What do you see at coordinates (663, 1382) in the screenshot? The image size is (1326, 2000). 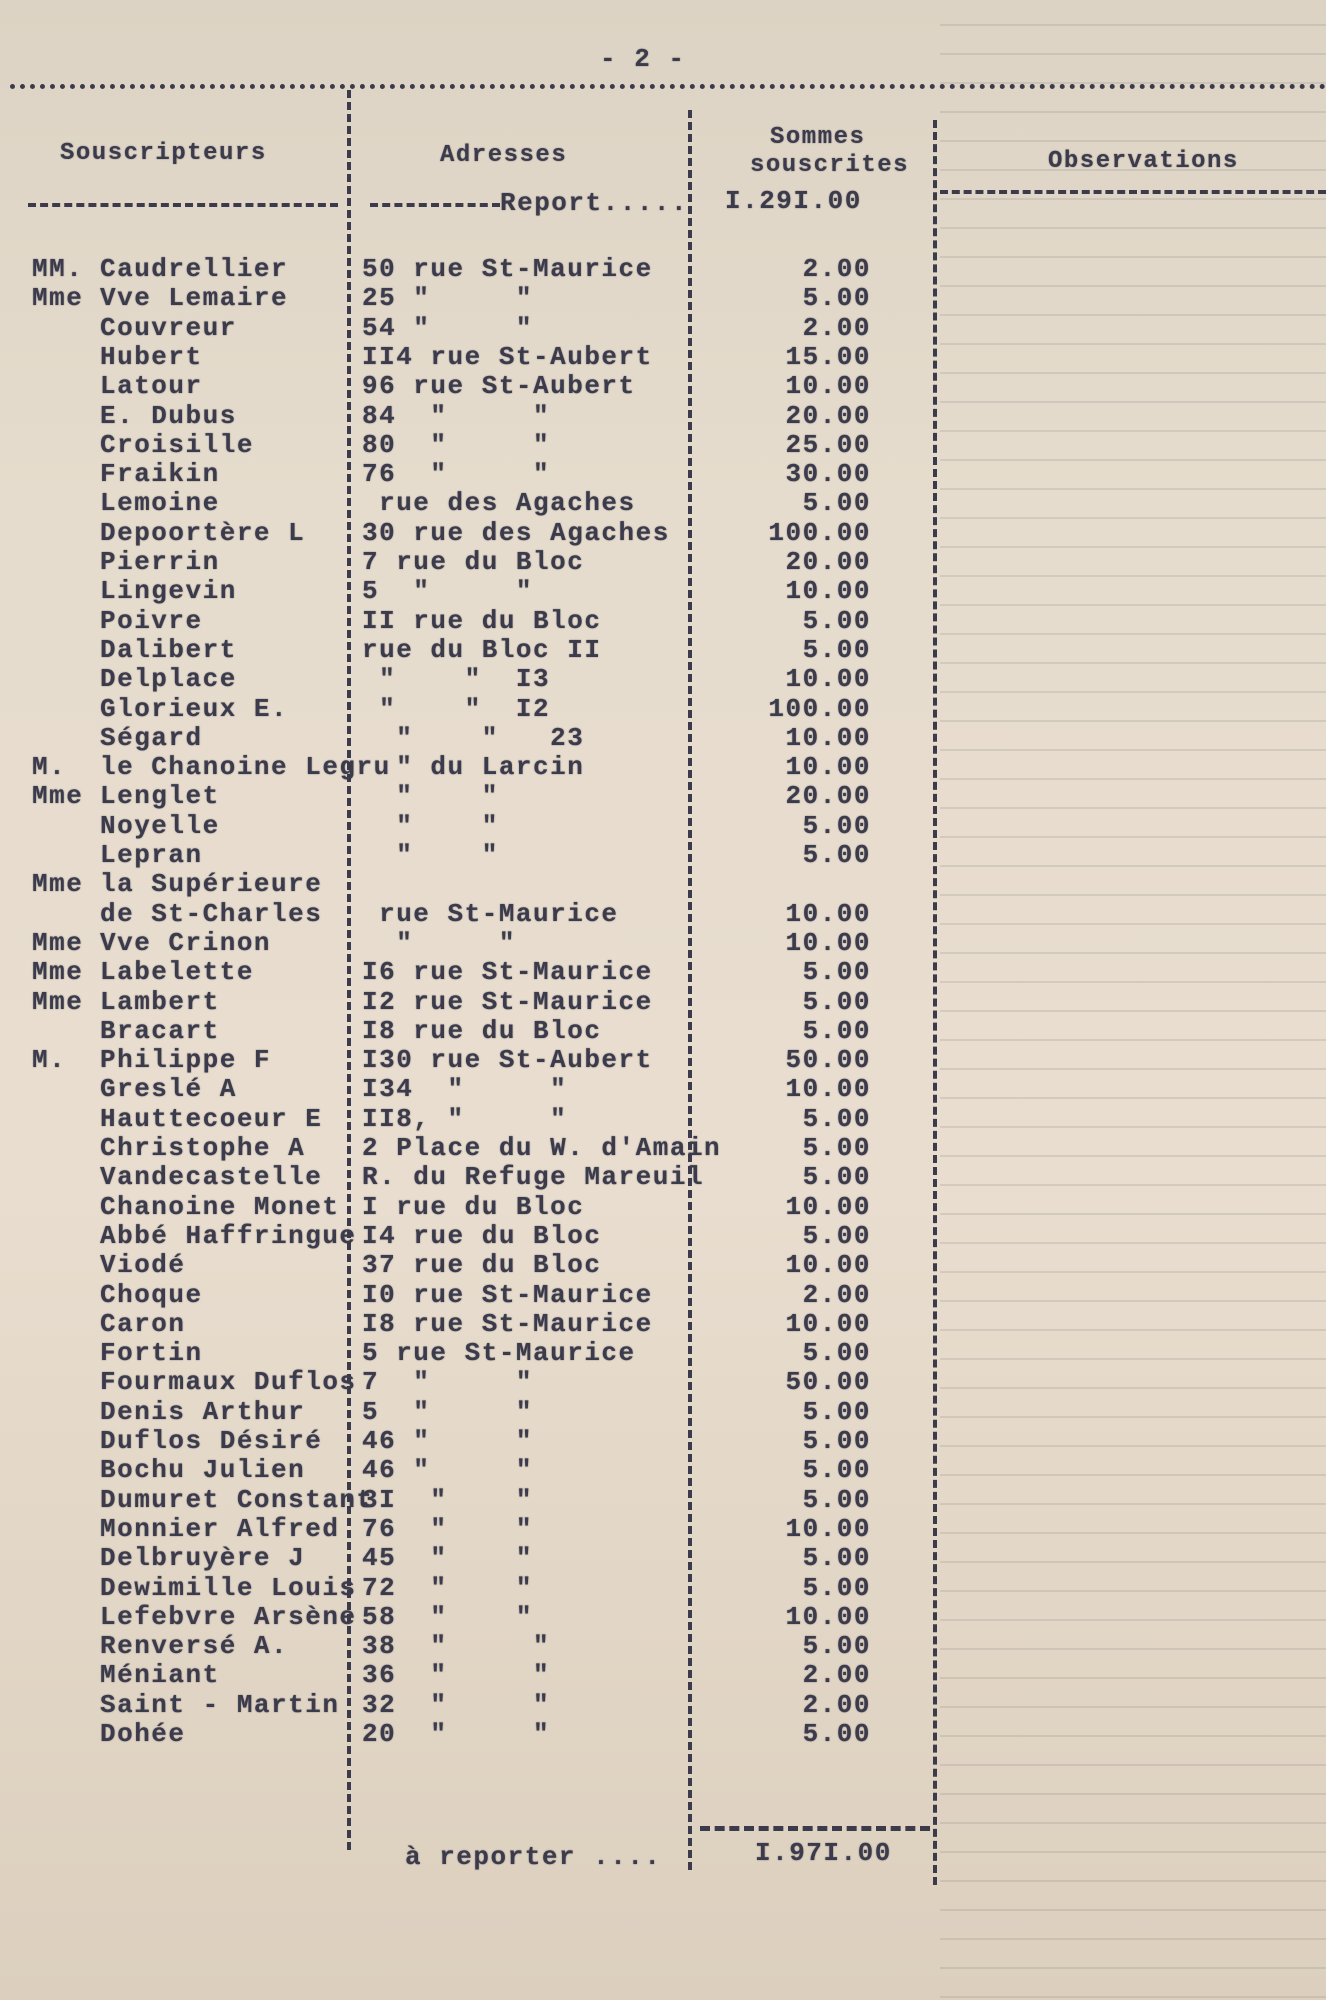 I see `table-row: Fourmaux Duflos 7 " " 50.00` at bounding box center [663, 1382].